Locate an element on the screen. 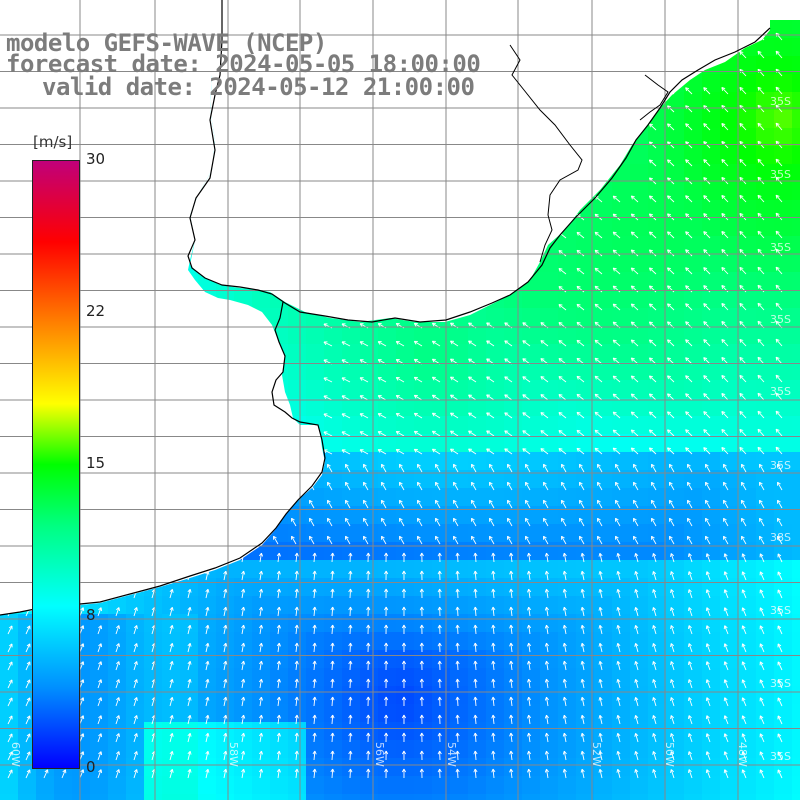 Image resolution: width=800 pixels, height=800 pixels. colorbar-tick-22: 22 is located at coordinates (96, 311).